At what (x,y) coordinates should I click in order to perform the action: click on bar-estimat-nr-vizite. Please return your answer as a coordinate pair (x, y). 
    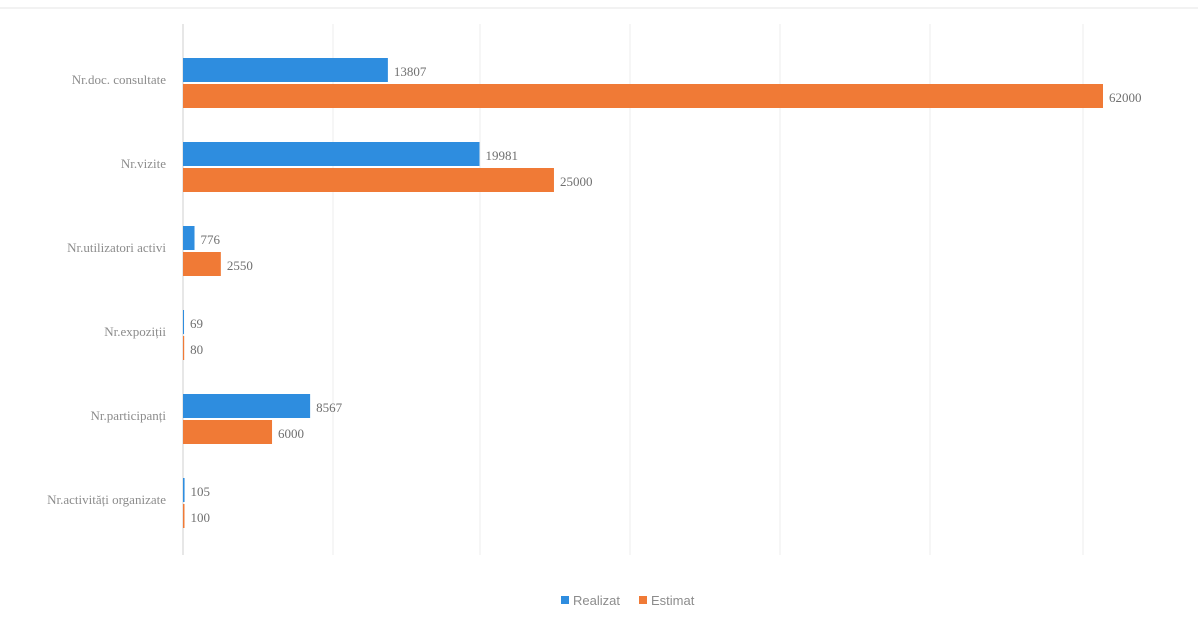
    Looking at the image, I should click on (368, 180).